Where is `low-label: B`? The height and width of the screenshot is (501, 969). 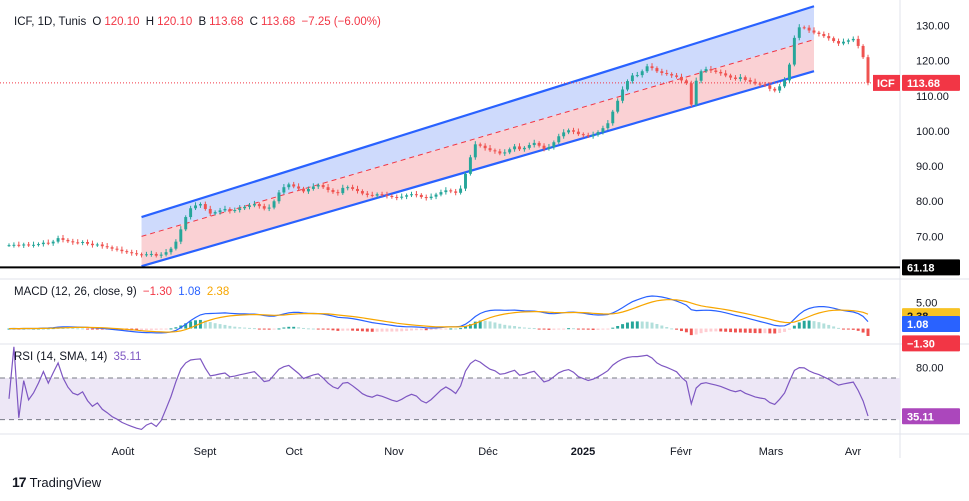
low-label: B is located at coordinates (202, 22).